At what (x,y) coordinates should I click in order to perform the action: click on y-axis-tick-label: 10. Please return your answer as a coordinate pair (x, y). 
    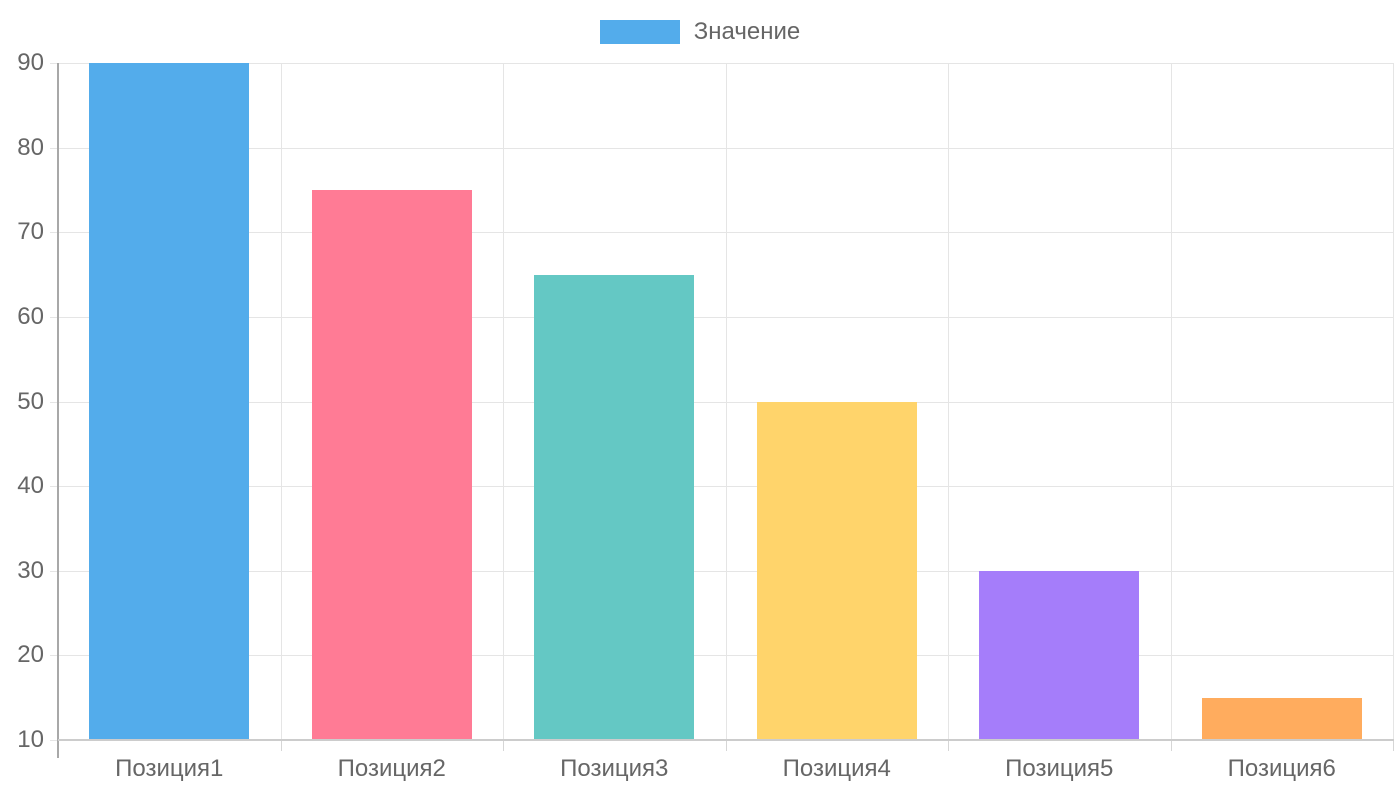
    Looking at the image, I should click on (30, 739).